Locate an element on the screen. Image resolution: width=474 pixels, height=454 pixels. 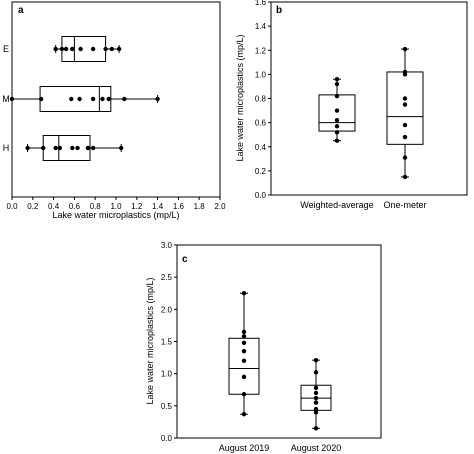
panel-a-label: a is located at coordinates (21, 10).